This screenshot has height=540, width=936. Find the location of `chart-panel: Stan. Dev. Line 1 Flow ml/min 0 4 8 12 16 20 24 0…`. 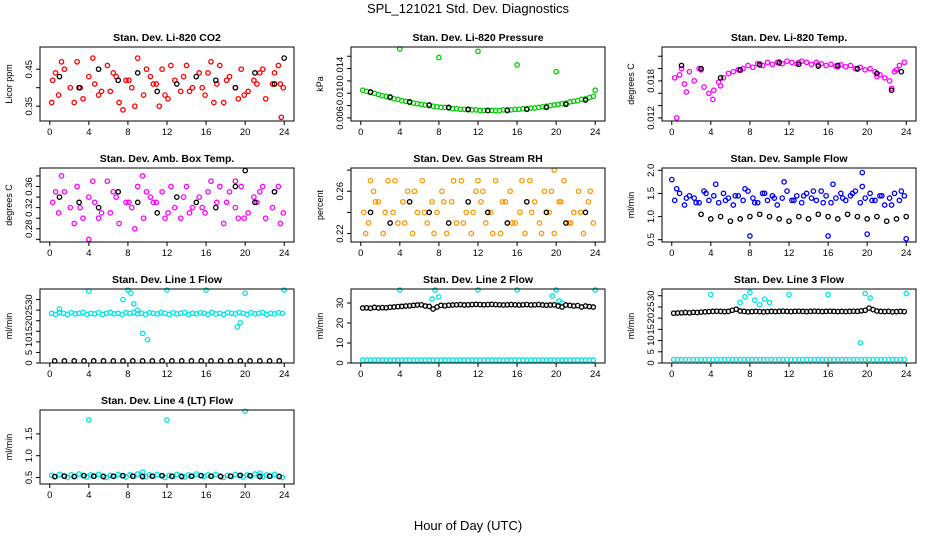

chart-panel: Stan. Dev. Line 1 Flow ml/min 0 4 8 12 16 20 24 0… is located at coordinates (149, 327).